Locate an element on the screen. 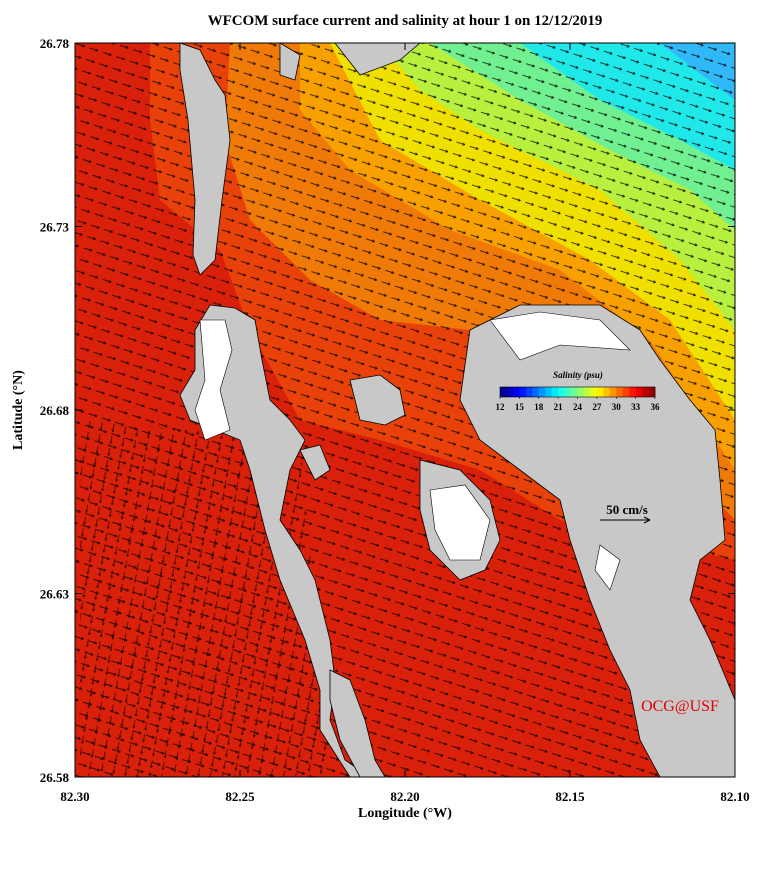 This screenshot has height=869, width=770. x-tick-label: 82.10 is located at coordinates (734, 796).